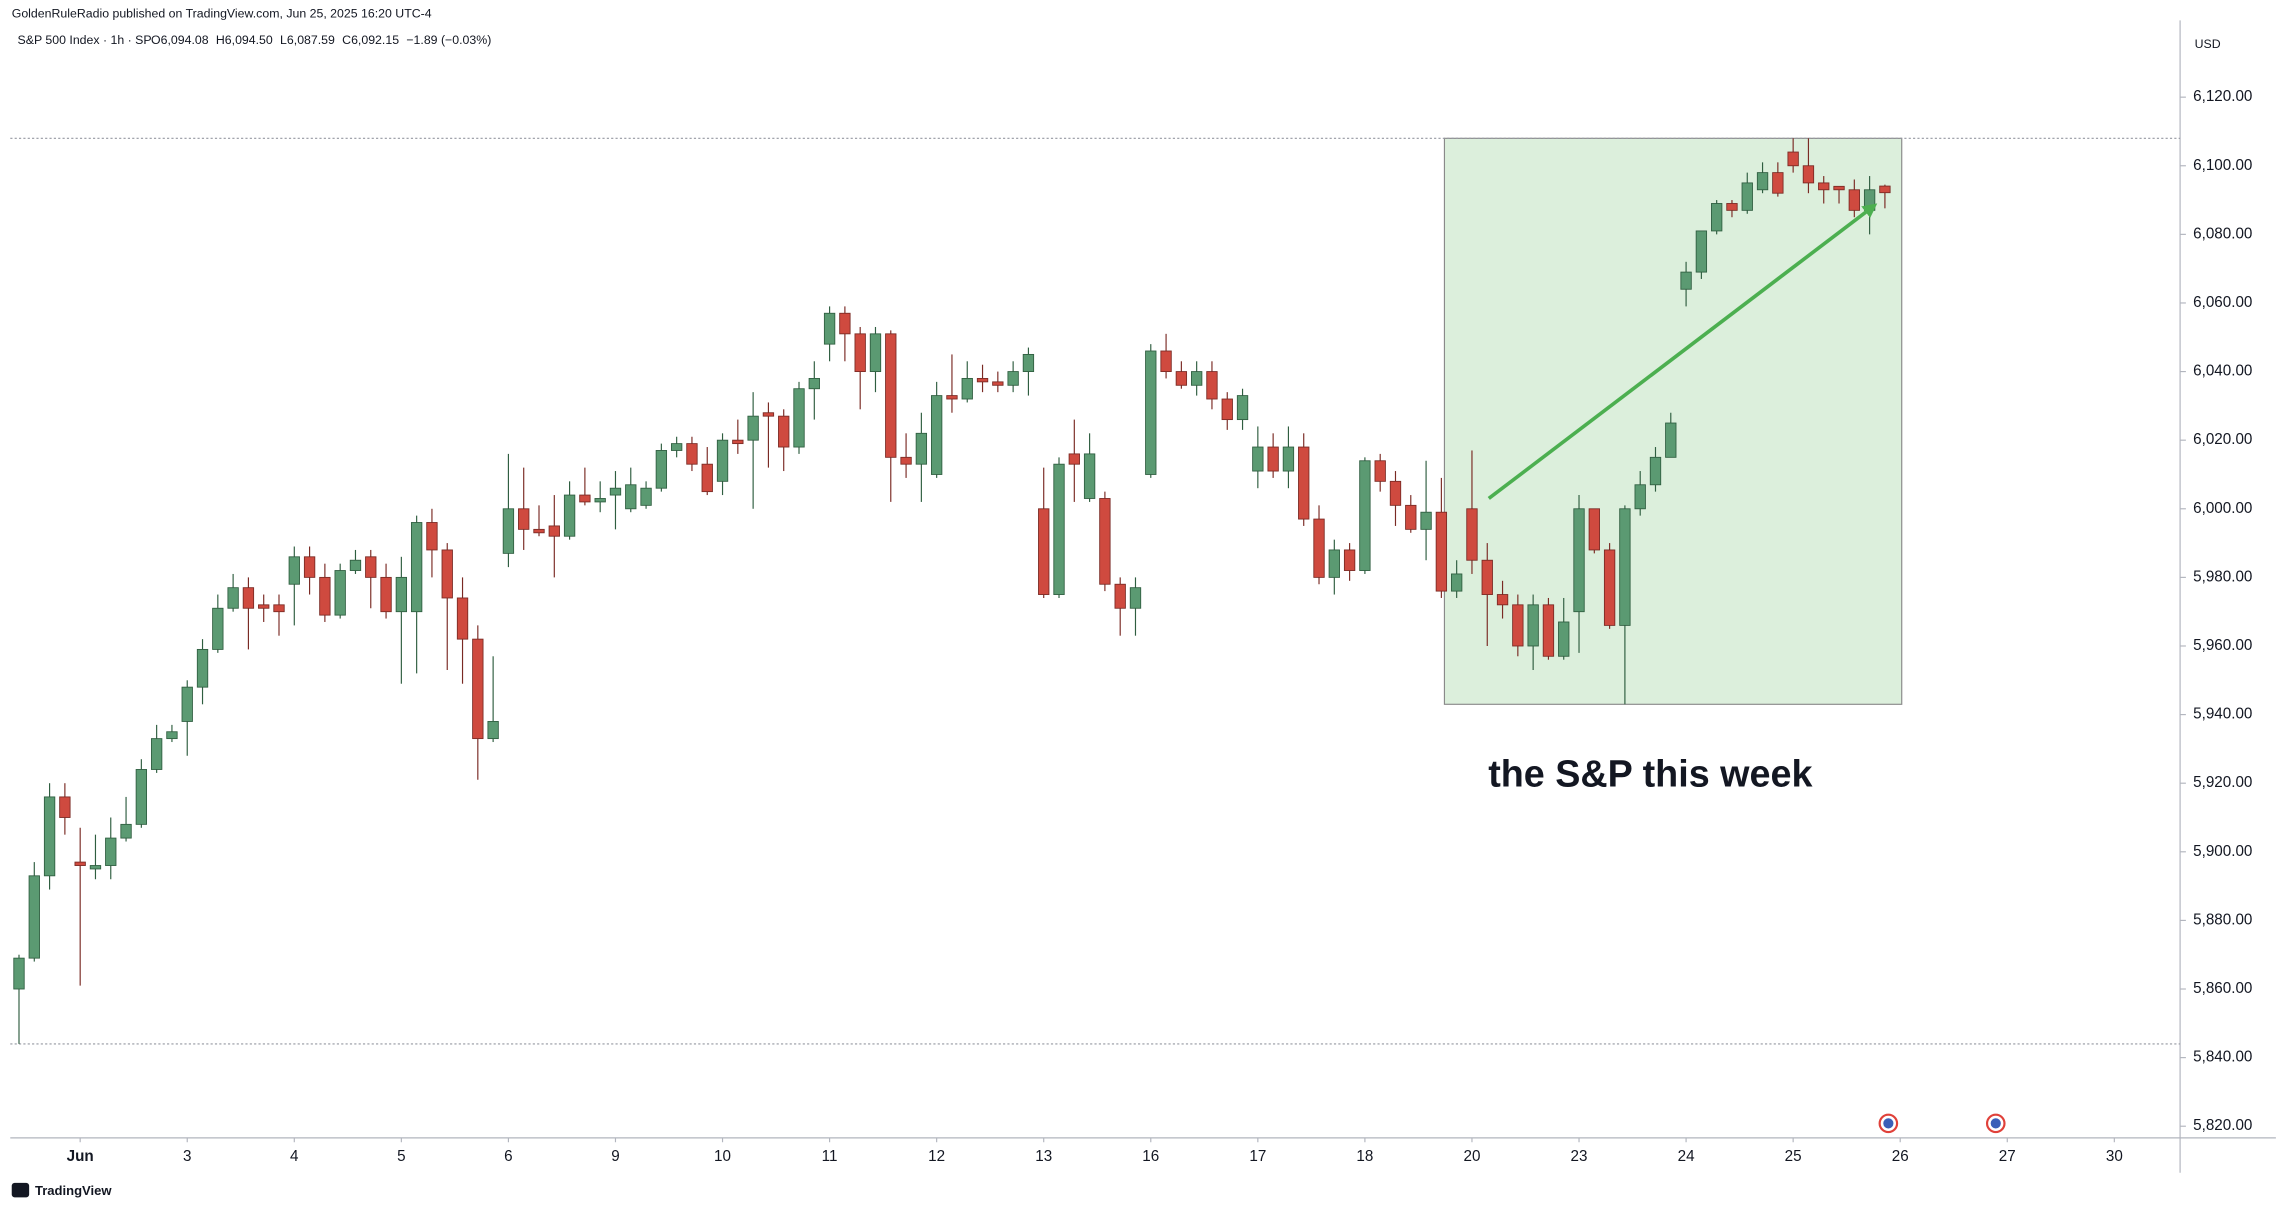 This screenshot has height=1209, width=2276. I want to click on legend-value: O6,094.08, so click(180, 40).